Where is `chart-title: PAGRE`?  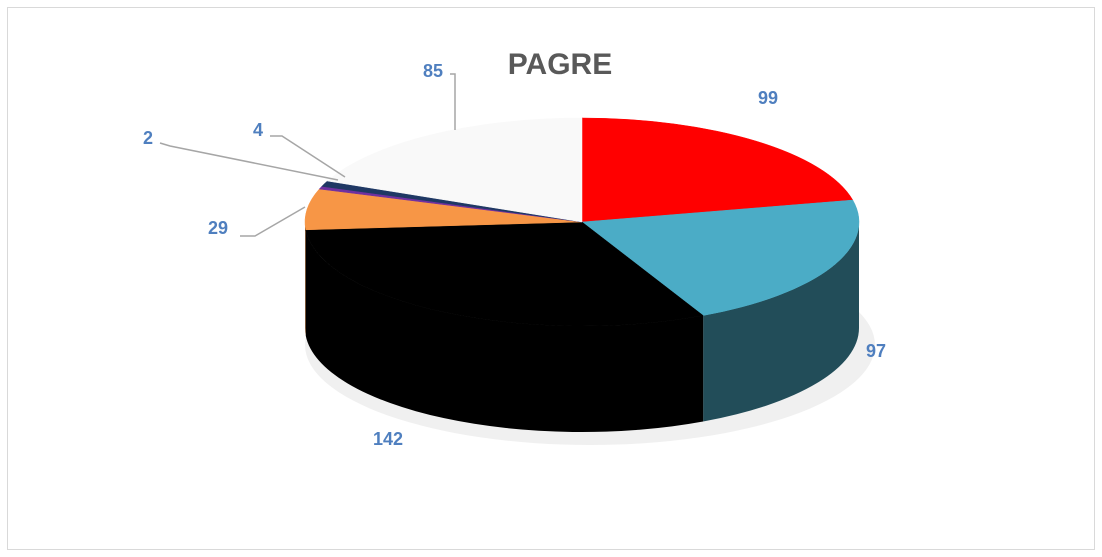 chart-title: PAGRE is located at coordinates (560, 64).